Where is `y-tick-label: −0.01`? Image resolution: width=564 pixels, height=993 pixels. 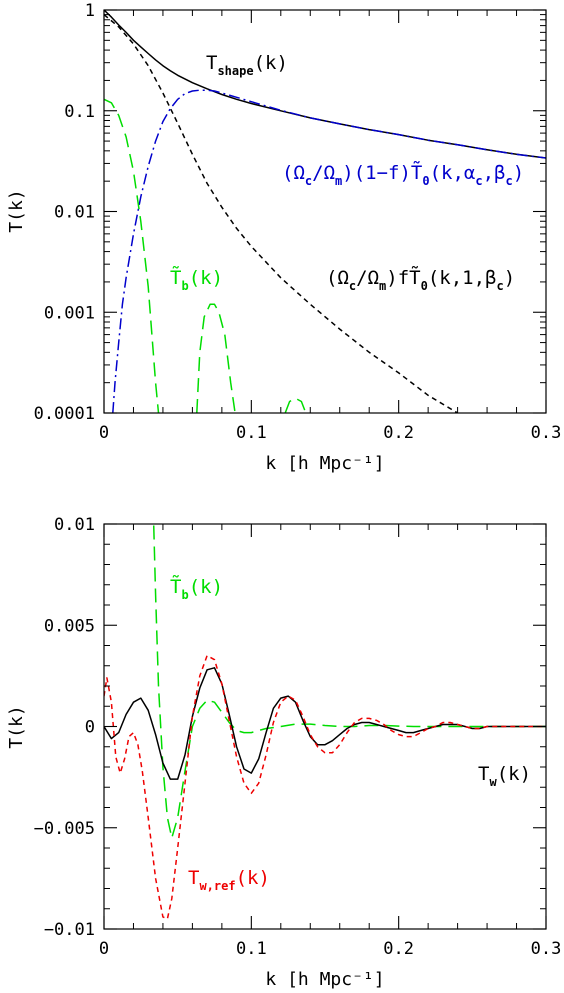
y-tick-label: −0.01 is located at coordinates (69, 930).